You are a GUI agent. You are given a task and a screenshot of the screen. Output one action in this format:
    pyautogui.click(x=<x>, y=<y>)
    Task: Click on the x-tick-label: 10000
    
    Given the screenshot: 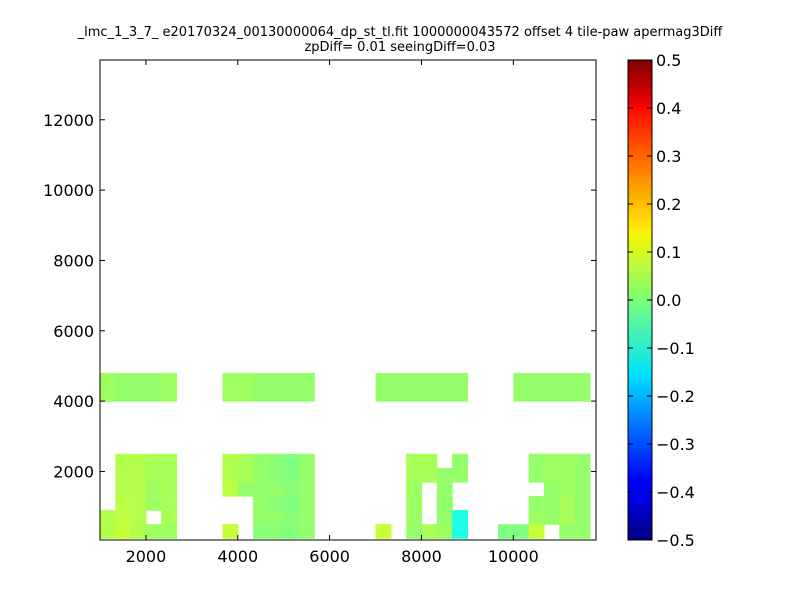 What is the action you would take?
    pyautogui.click(x=513, y=556)
    